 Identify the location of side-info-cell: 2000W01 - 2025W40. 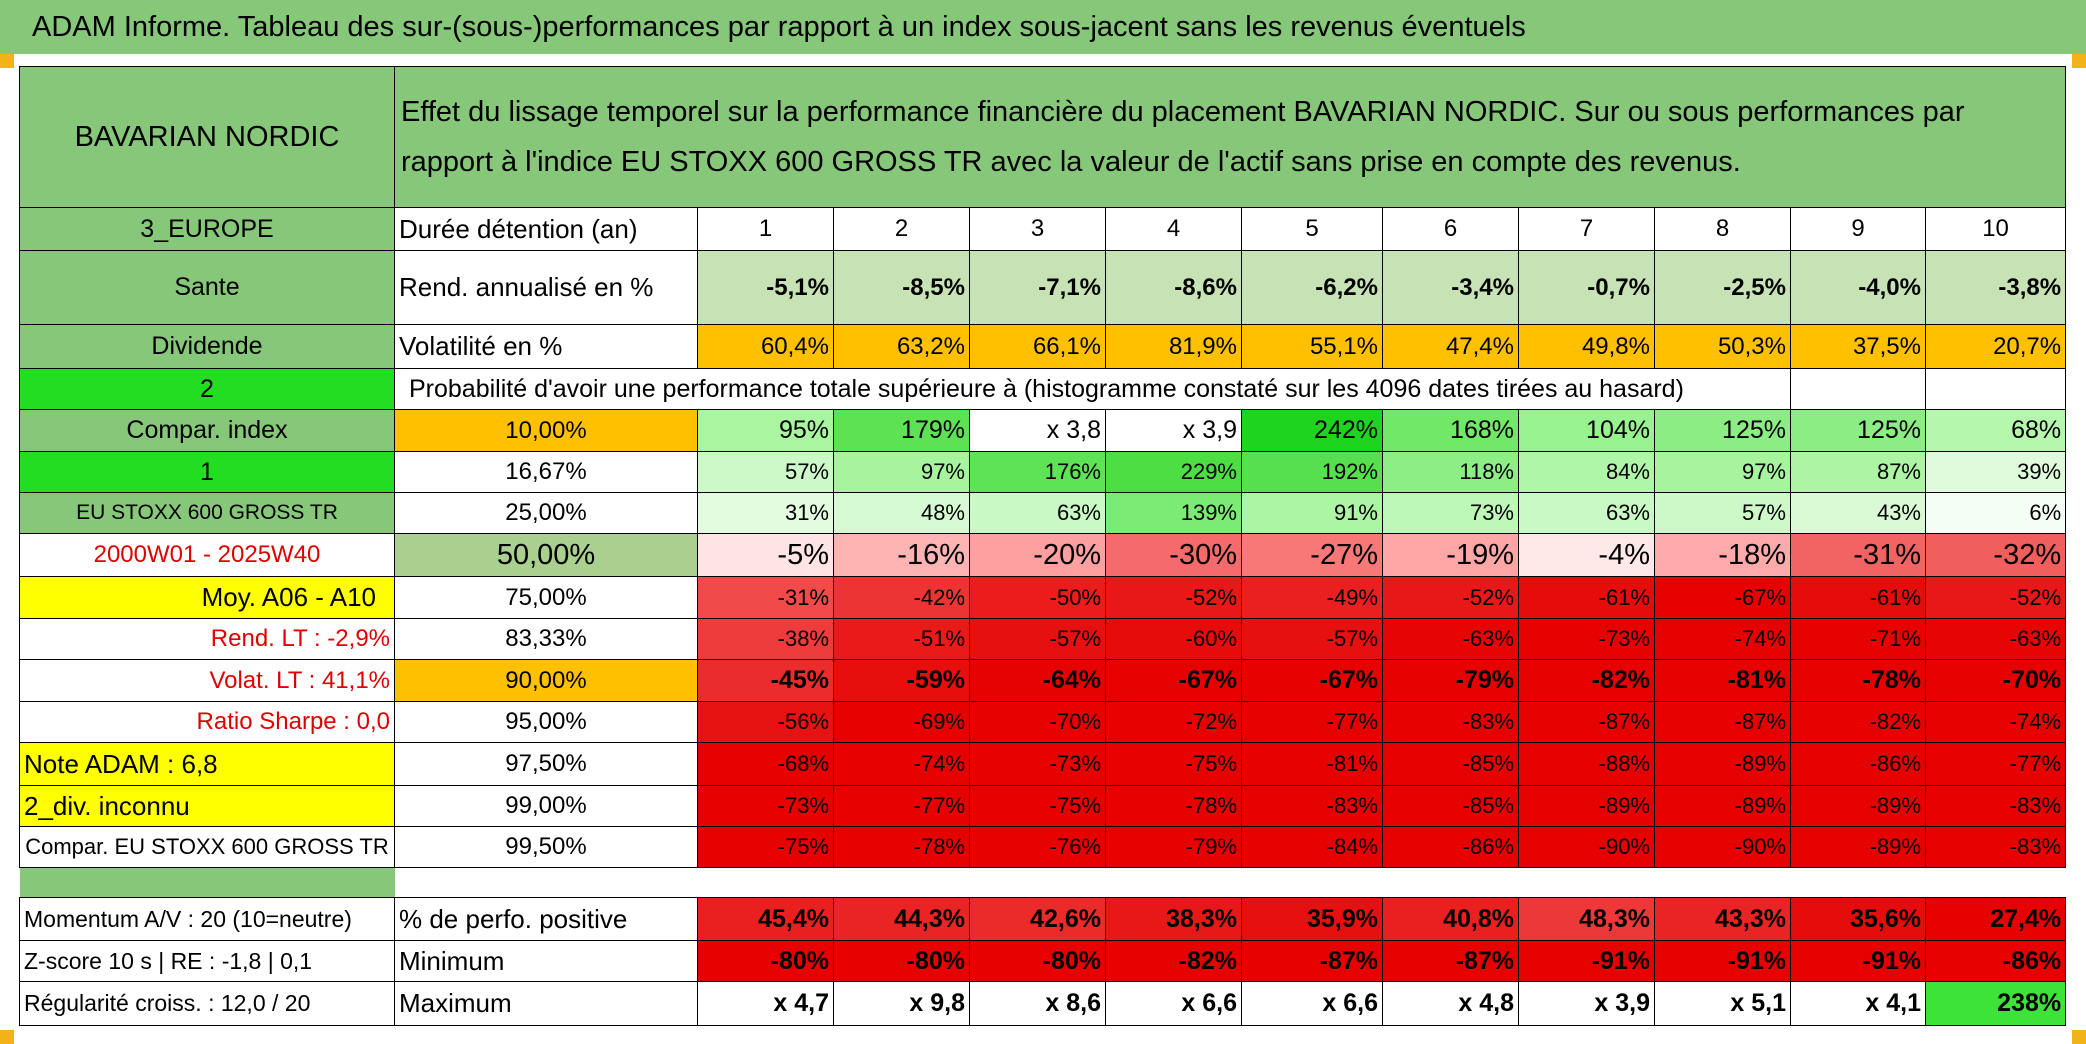
(207, 555).